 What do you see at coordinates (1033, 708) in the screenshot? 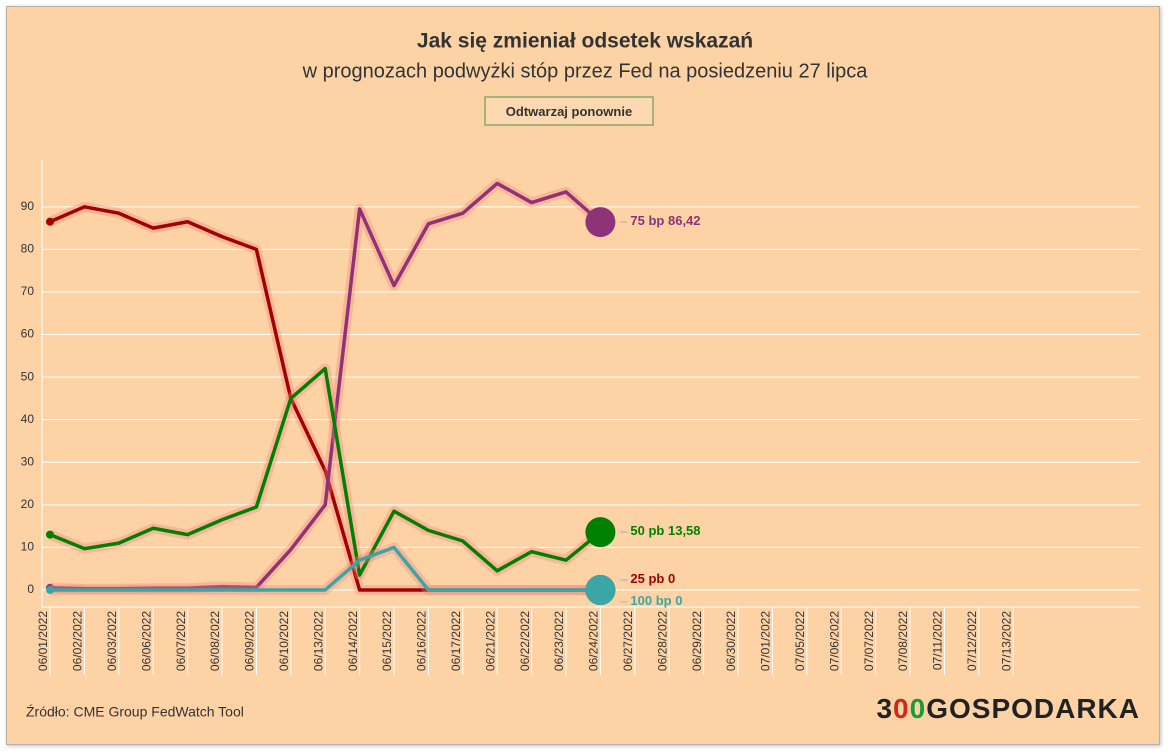
I see `logo-part: GOSPODARKA` at bounding box center [1033, 708].